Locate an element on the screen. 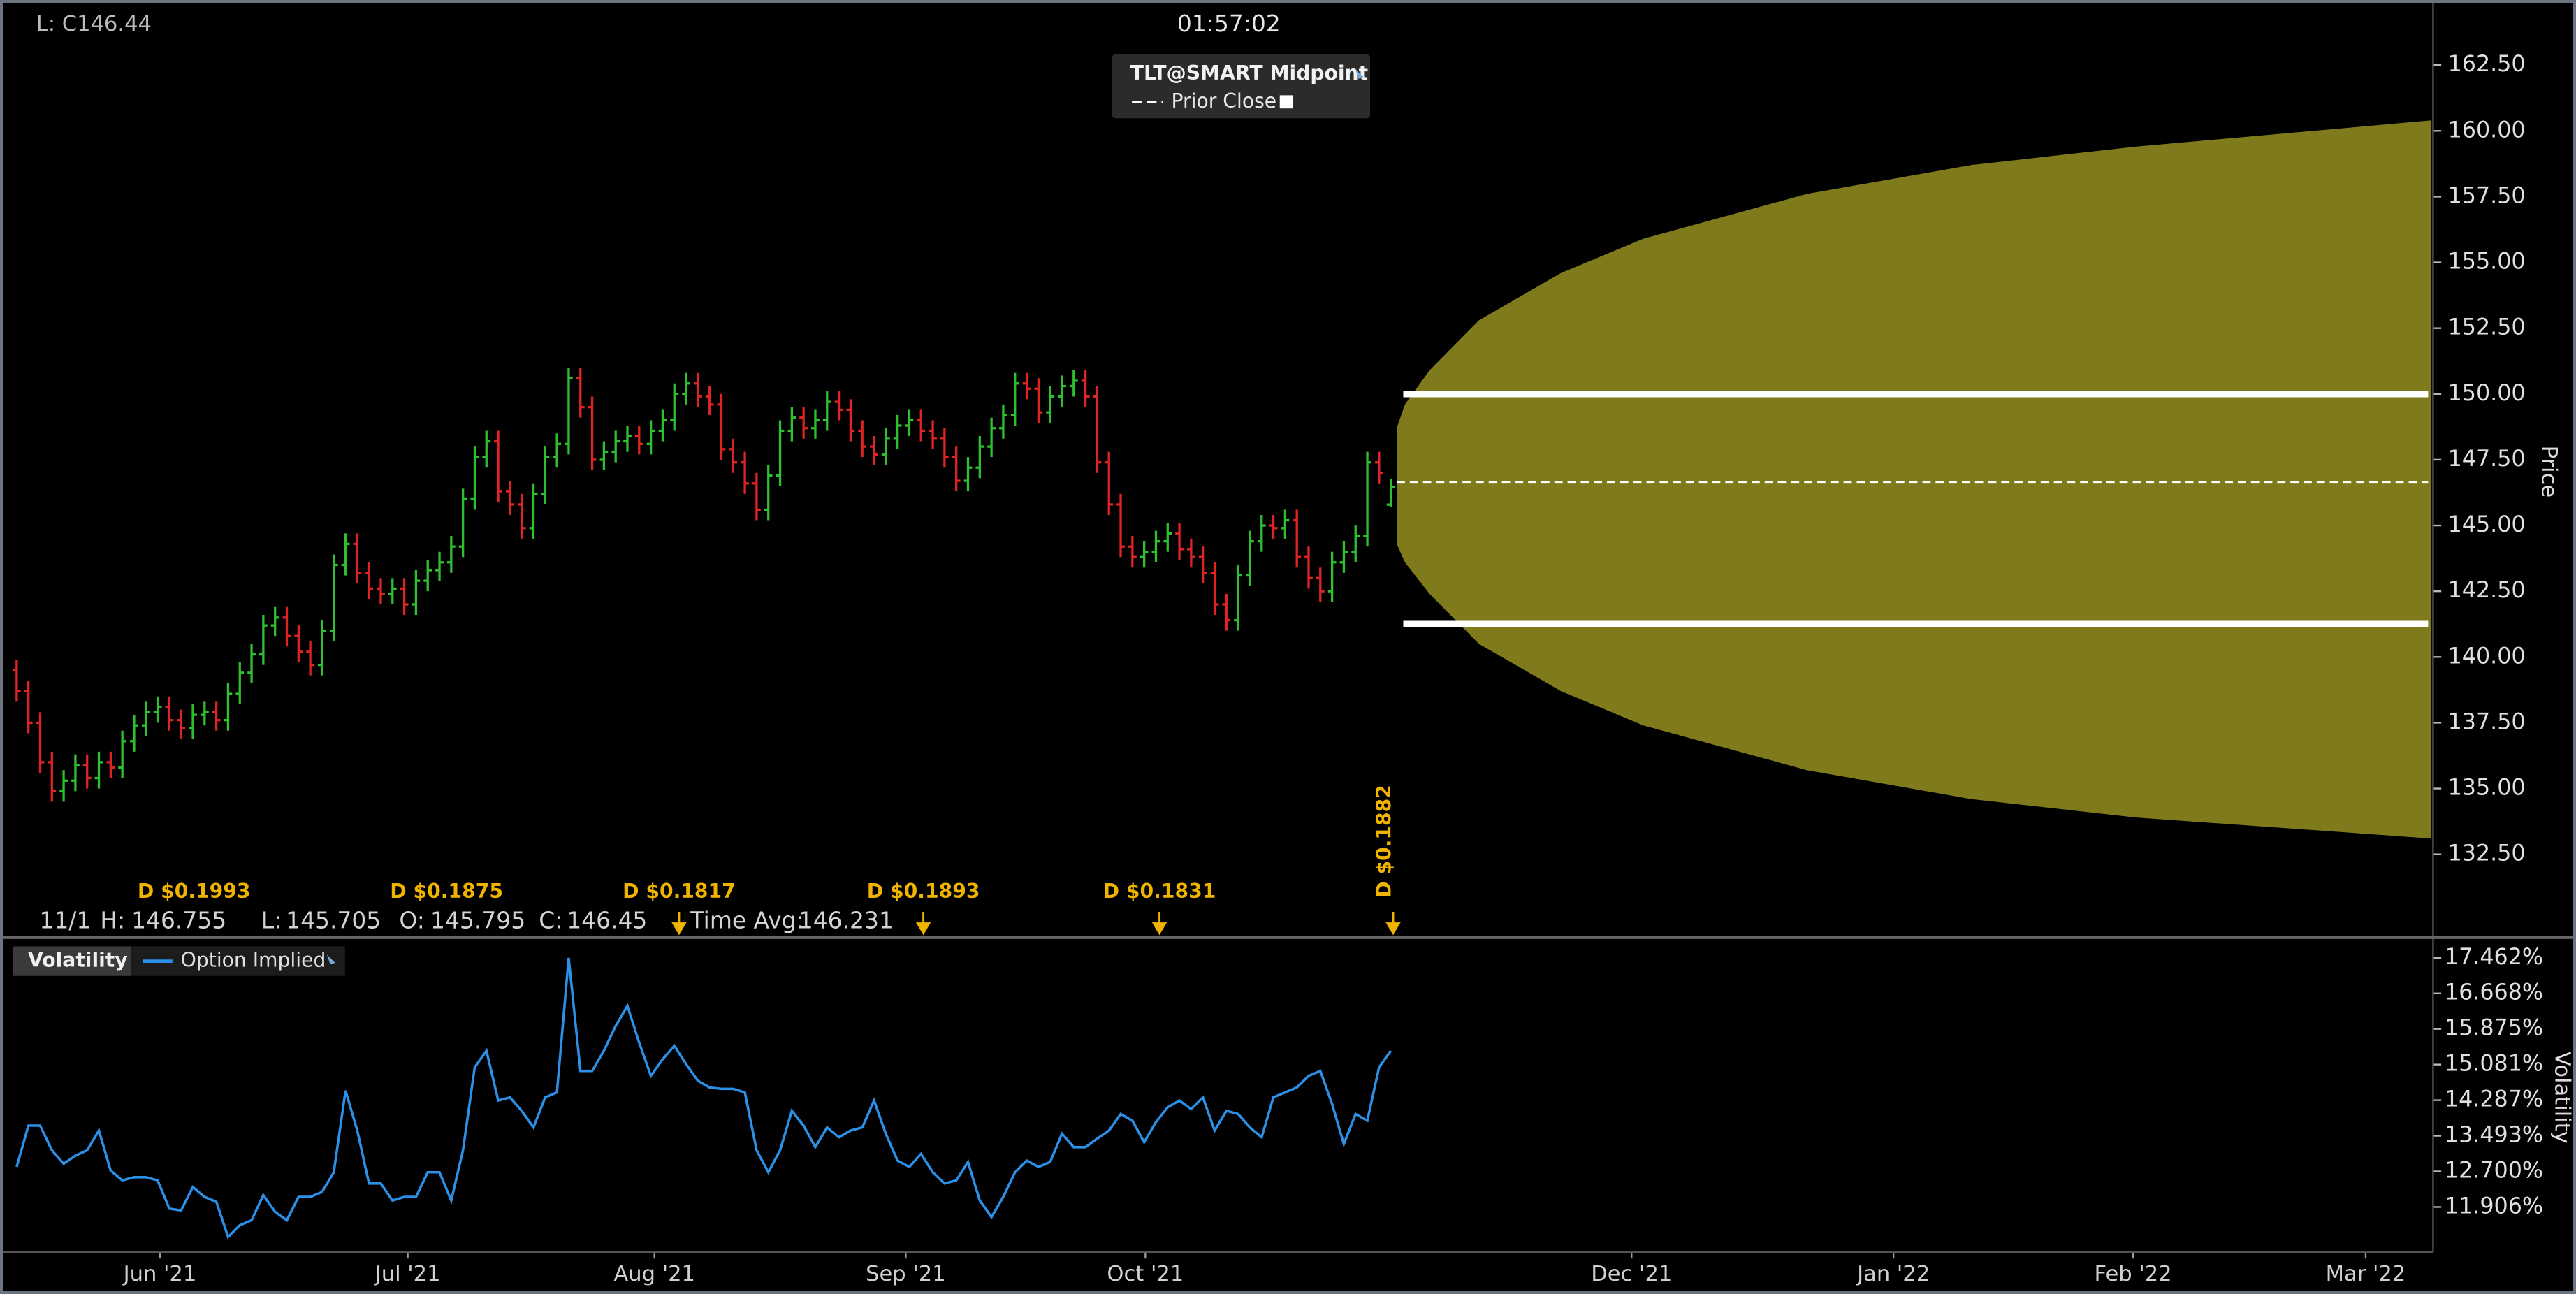  price-legend: TLT@SMART Midpoint Prior Close is located at coordinates (1241, 86).